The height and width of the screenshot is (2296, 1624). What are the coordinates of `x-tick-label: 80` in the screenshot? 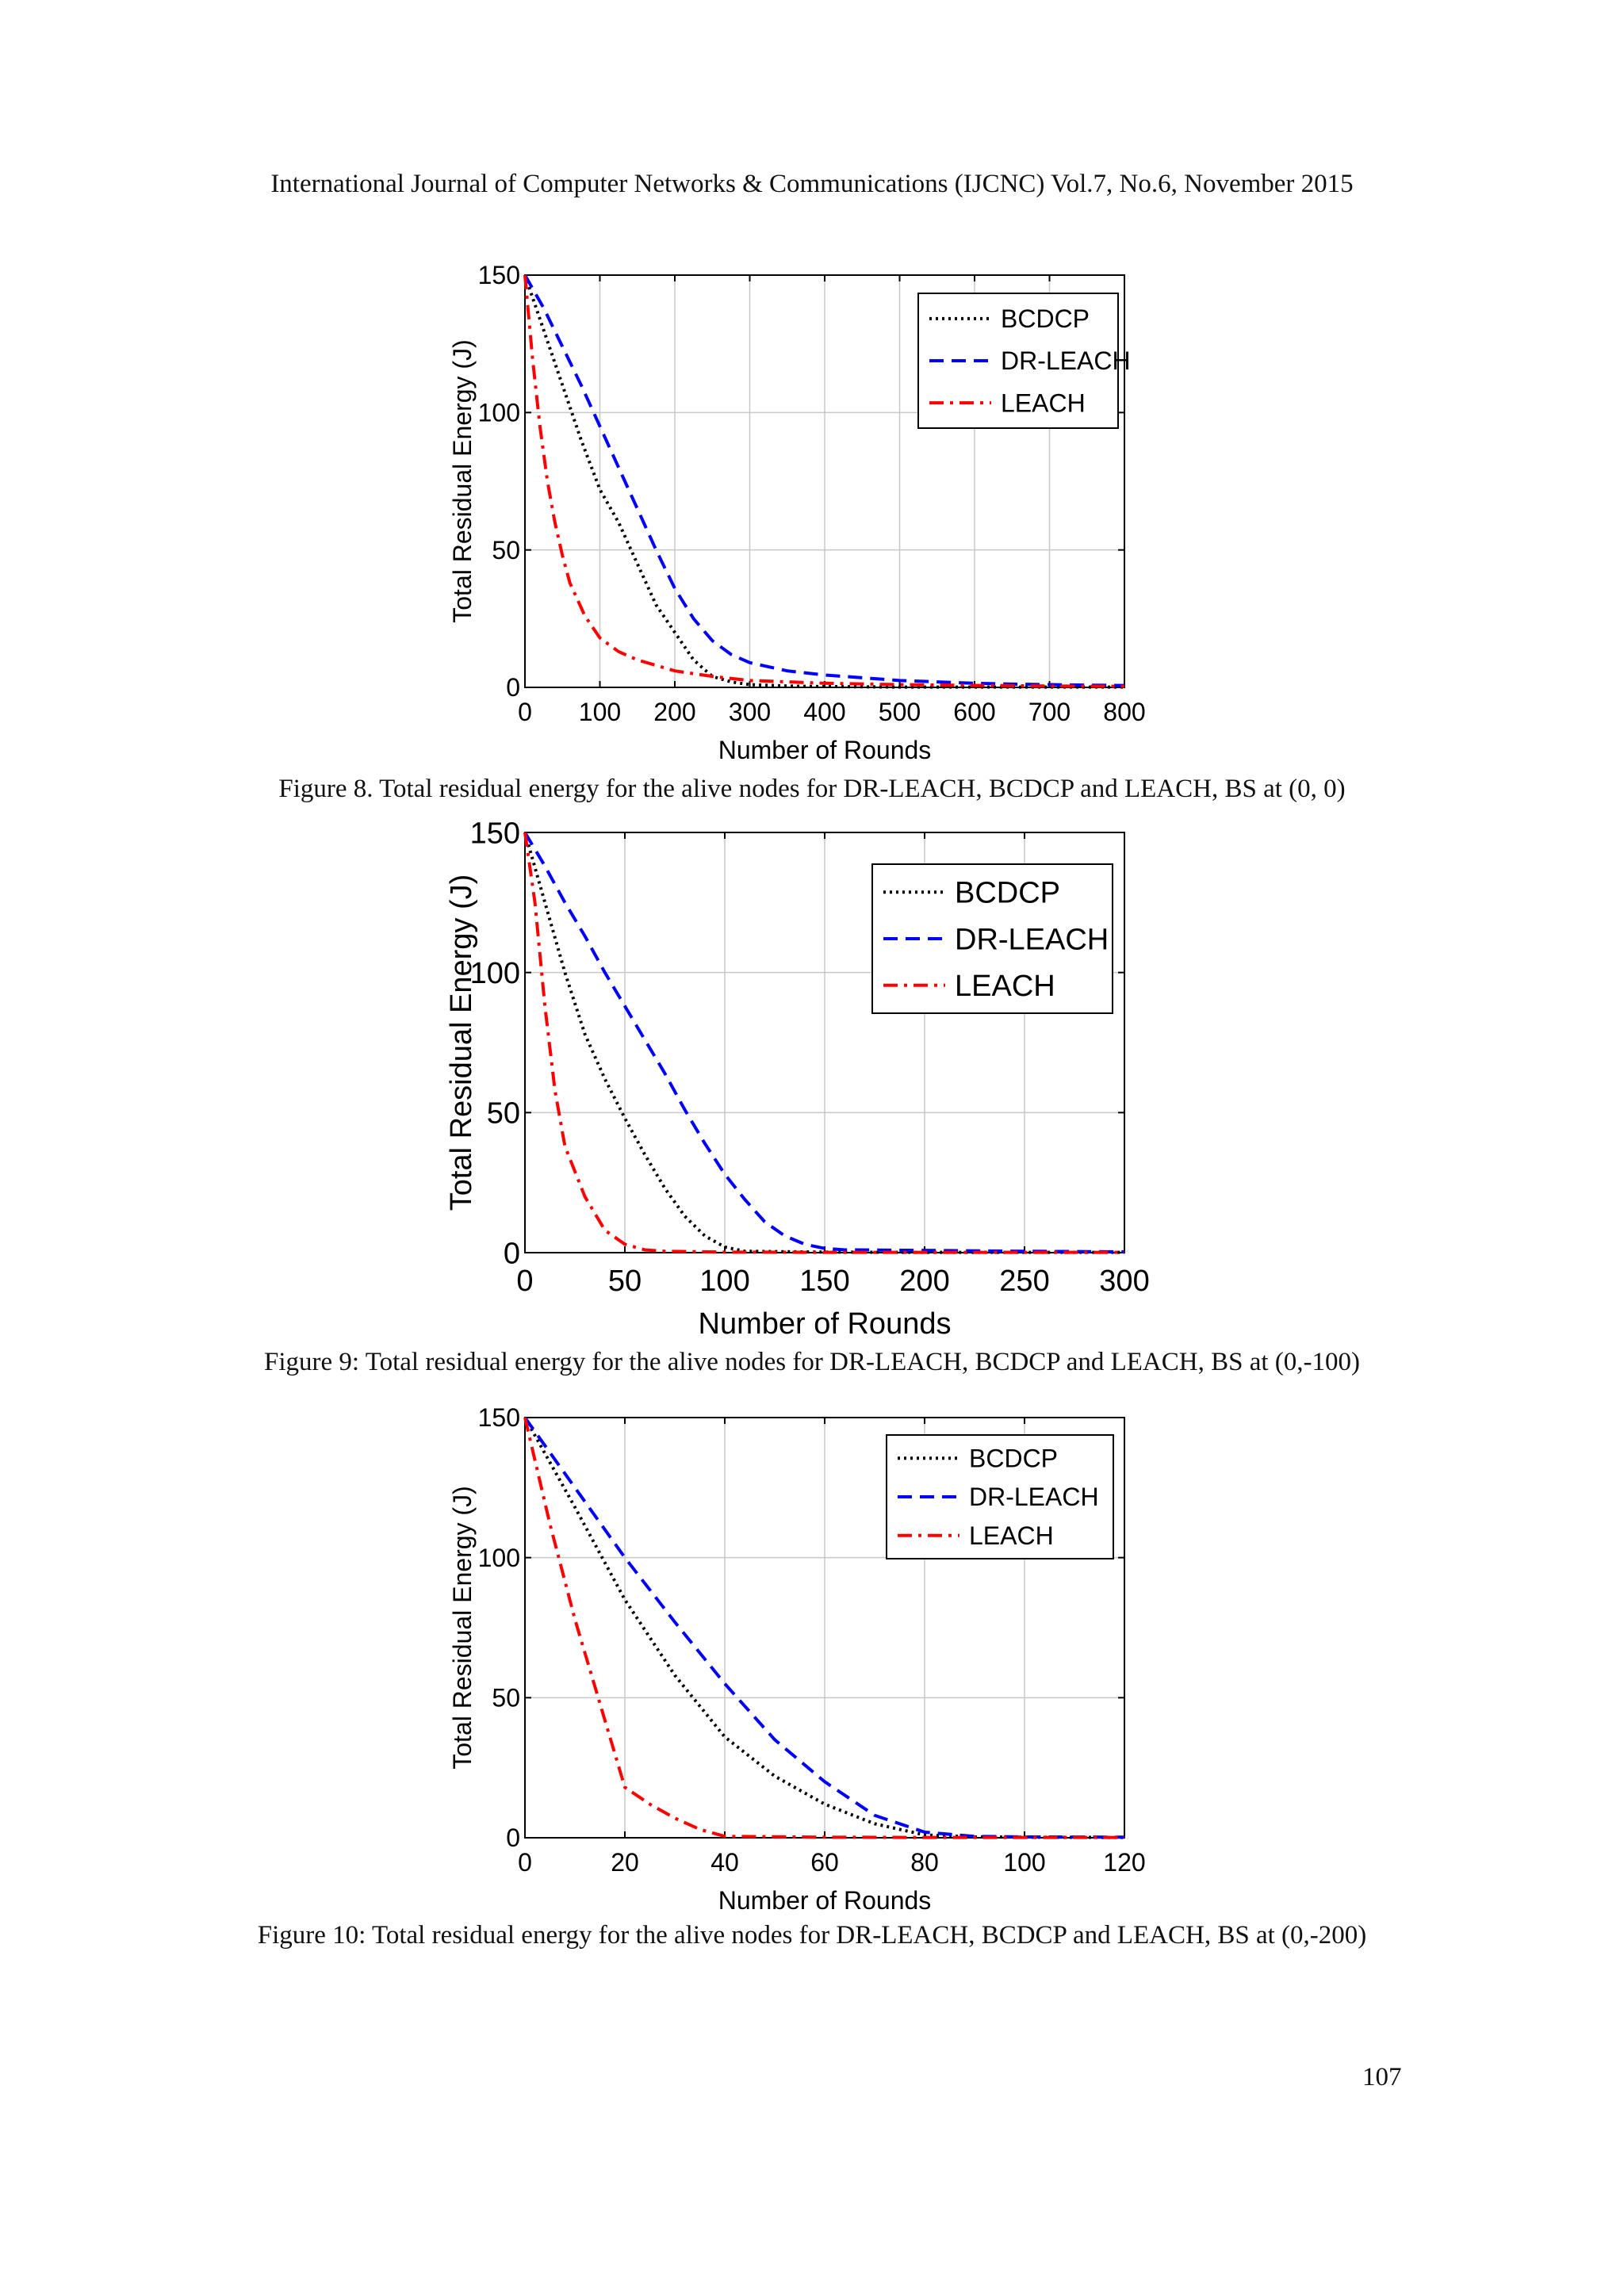 It's located at (924, 1863).